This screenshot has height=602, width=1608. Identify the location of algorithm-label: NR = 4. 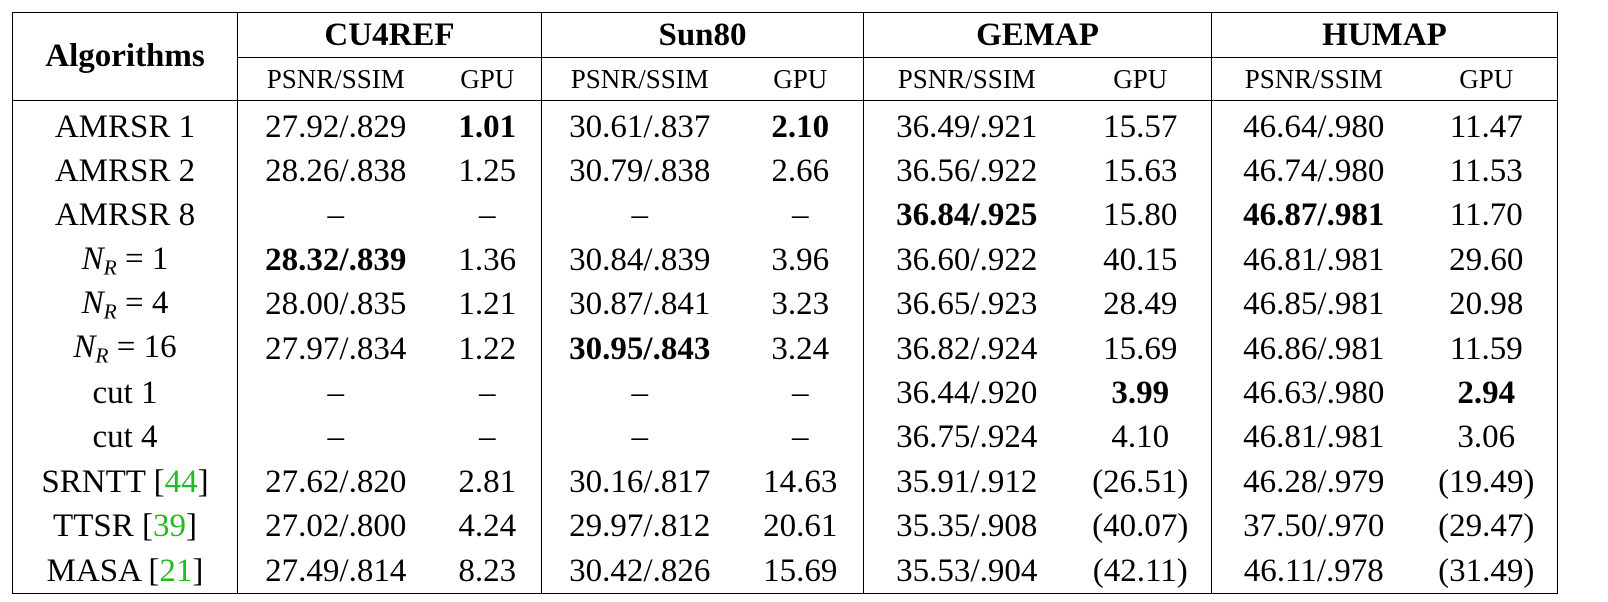
(125, 304).